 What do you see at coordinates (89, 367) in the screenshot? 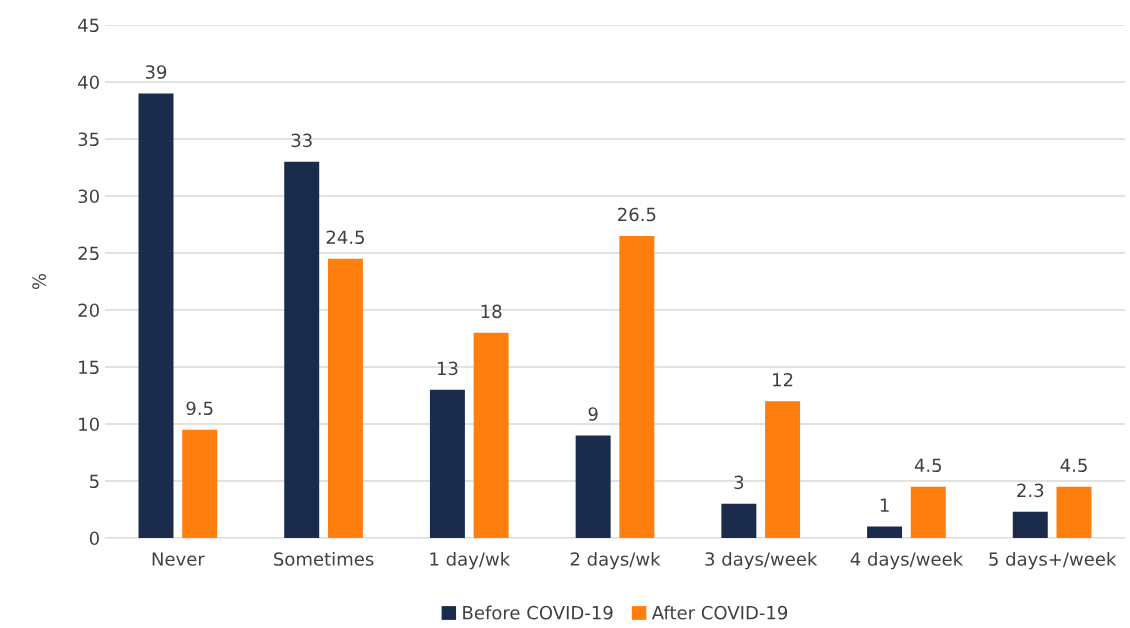
I see `y-tick-label: 15` at bounding box center [89, 367].